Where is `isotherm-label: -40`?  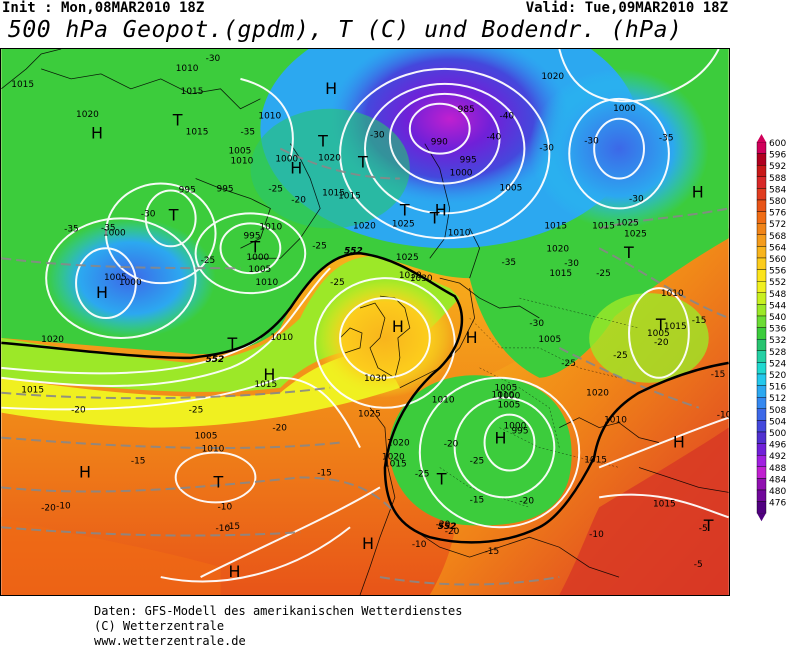
isotherm-label: -40 is located at coordinates (507, 117).